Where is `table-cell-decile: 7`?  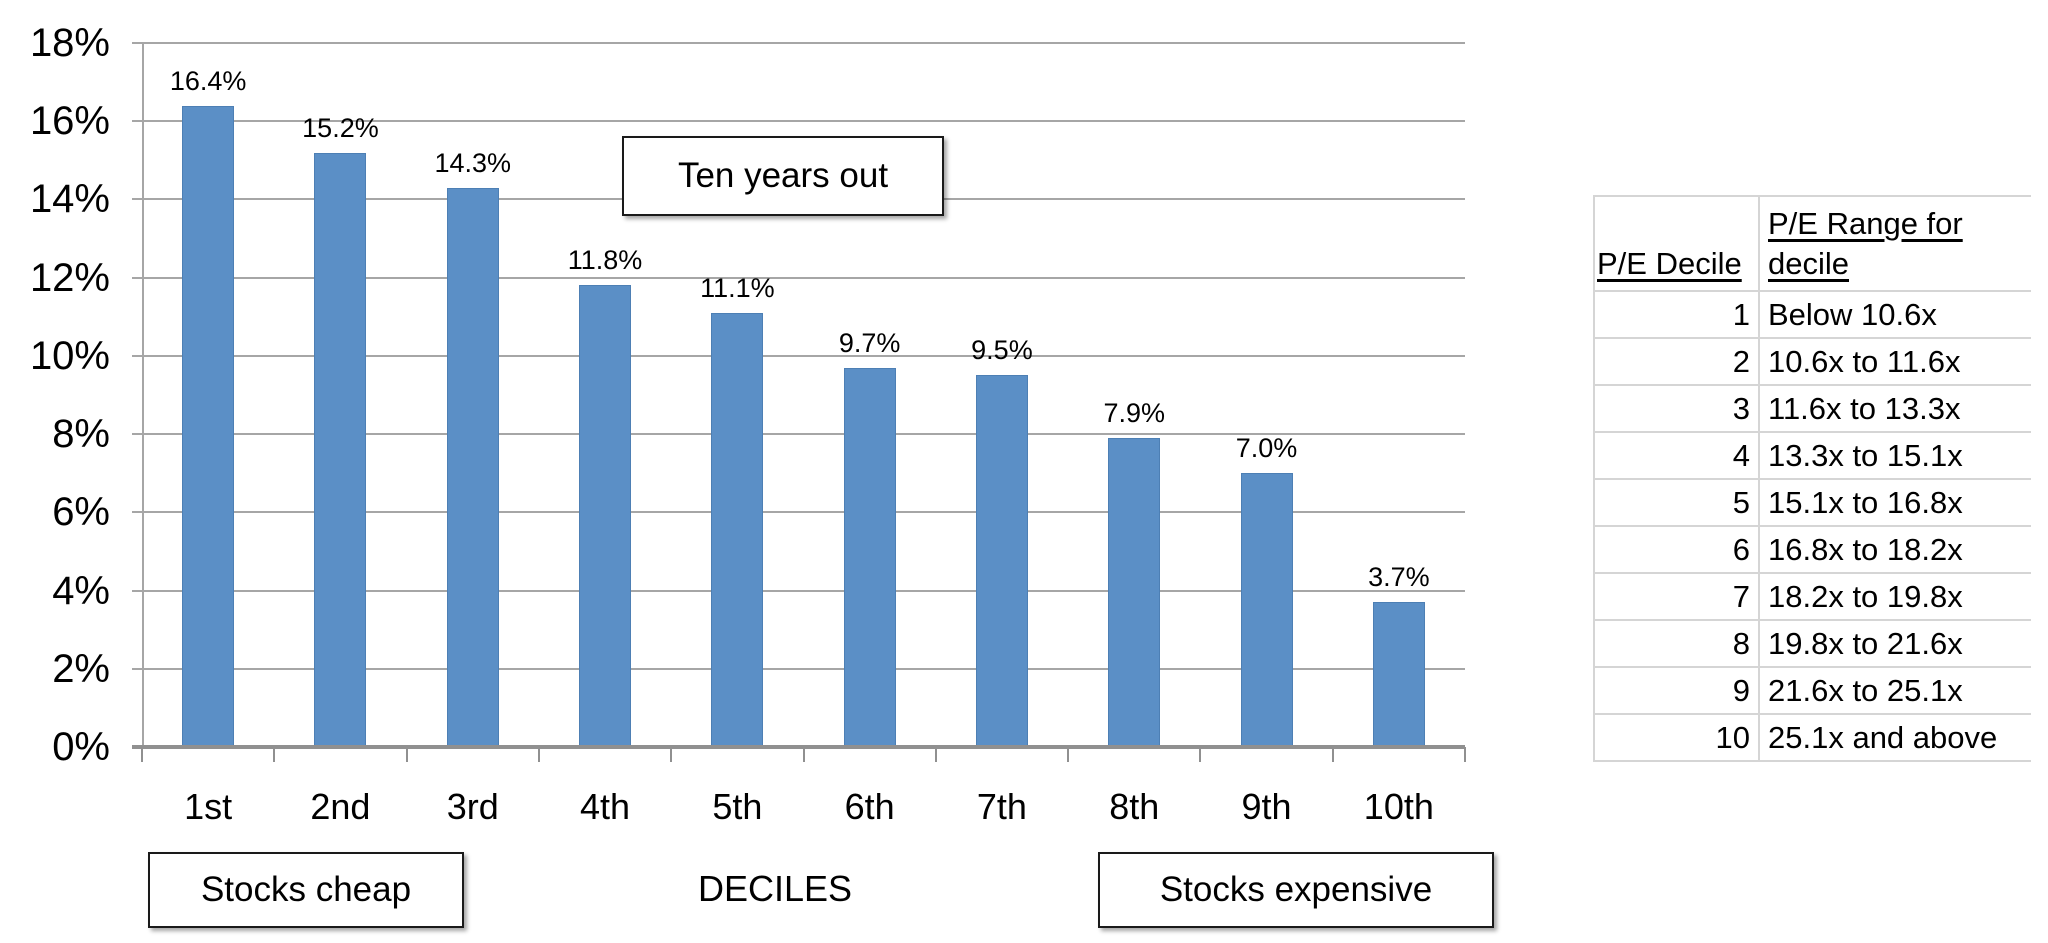
table-cell-decile: 7 is located at coordinates (1676, 596).